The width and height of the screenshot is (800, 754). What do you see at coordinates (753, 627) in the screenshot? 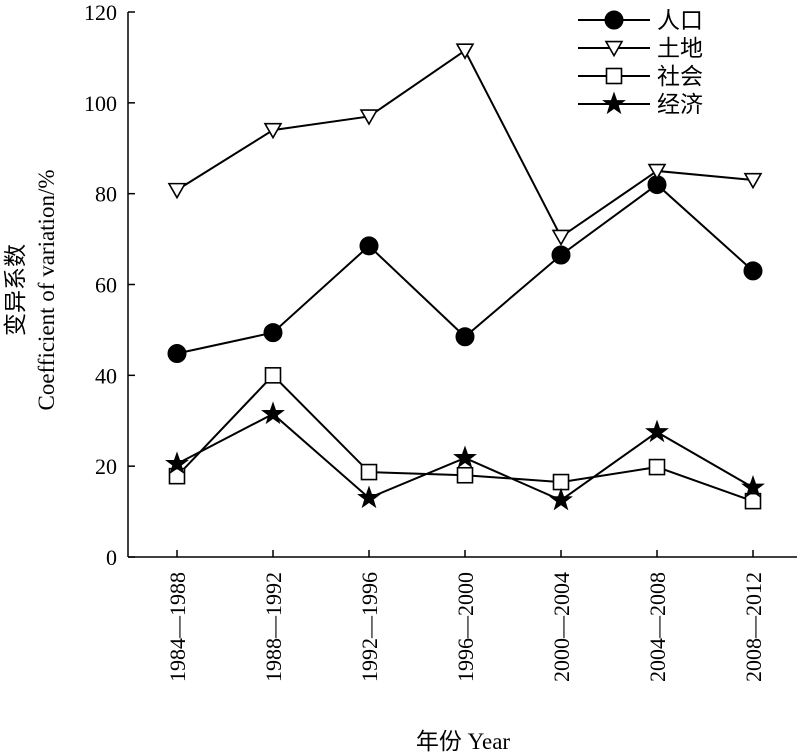
I see `x-tick-label: 2008—2012` at bounding box center [753, 627].